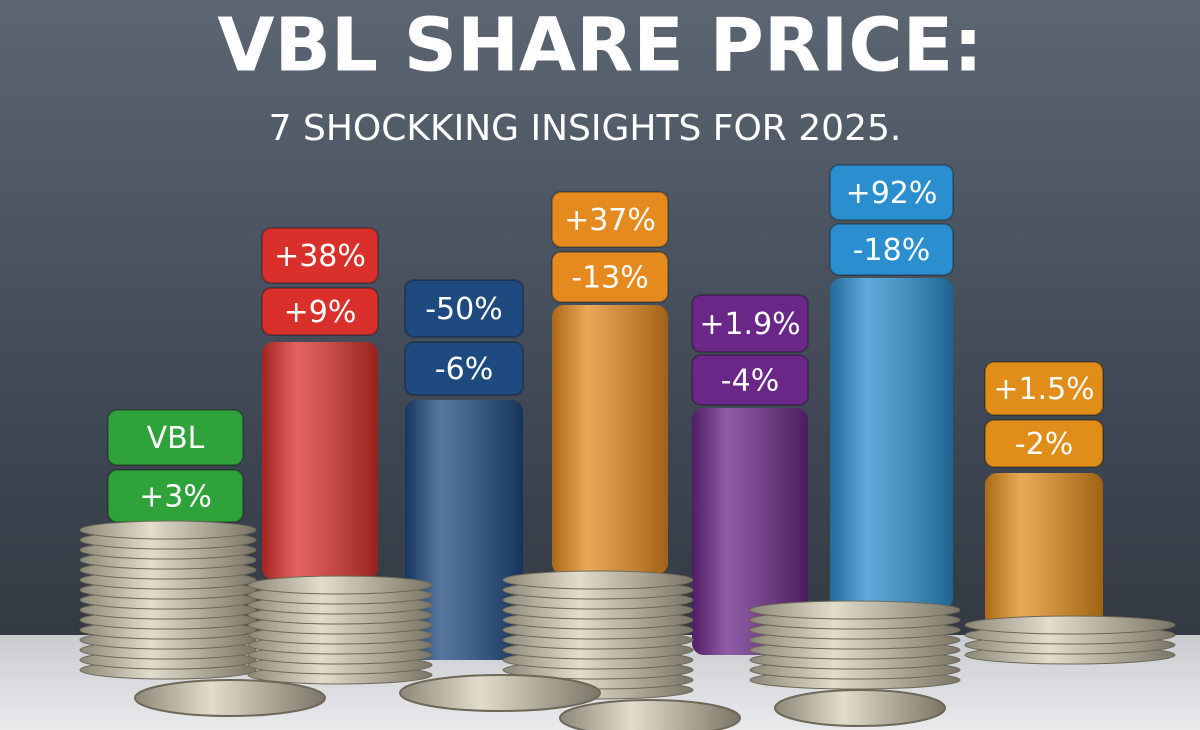 This screenshot has height=730, width=1200. What do you see at coordinates (175, 497) in the screenshot?
I see `label: +3%` at bounding box center [175, 497].